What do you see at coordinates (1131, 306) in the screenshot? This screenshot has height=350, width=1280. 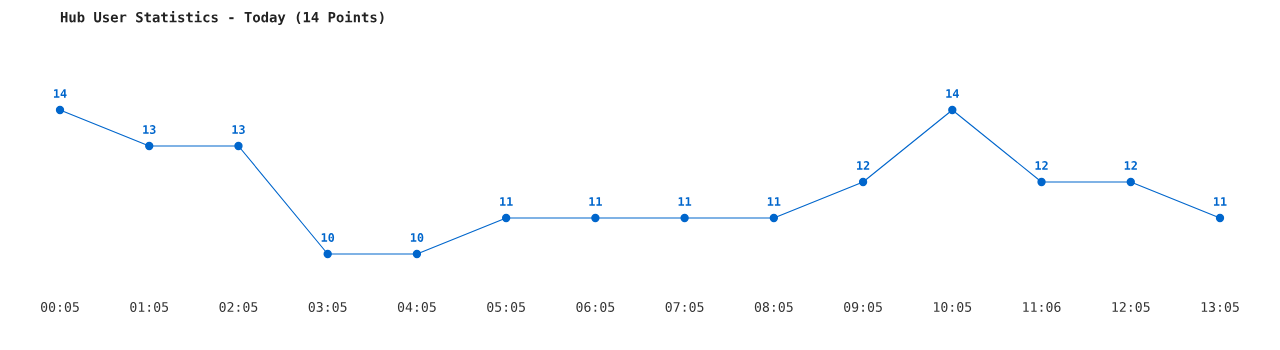 I see `x-tick-label: 12:05` at bounding box center [1131, 306].